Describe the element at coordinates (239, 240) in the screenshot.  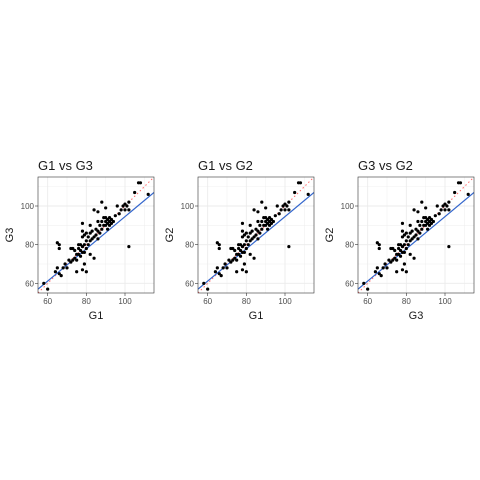
I see `scatter-panel-2: 60 80 100 60 80 100 G1 vs G2 G1 G2` at that location.